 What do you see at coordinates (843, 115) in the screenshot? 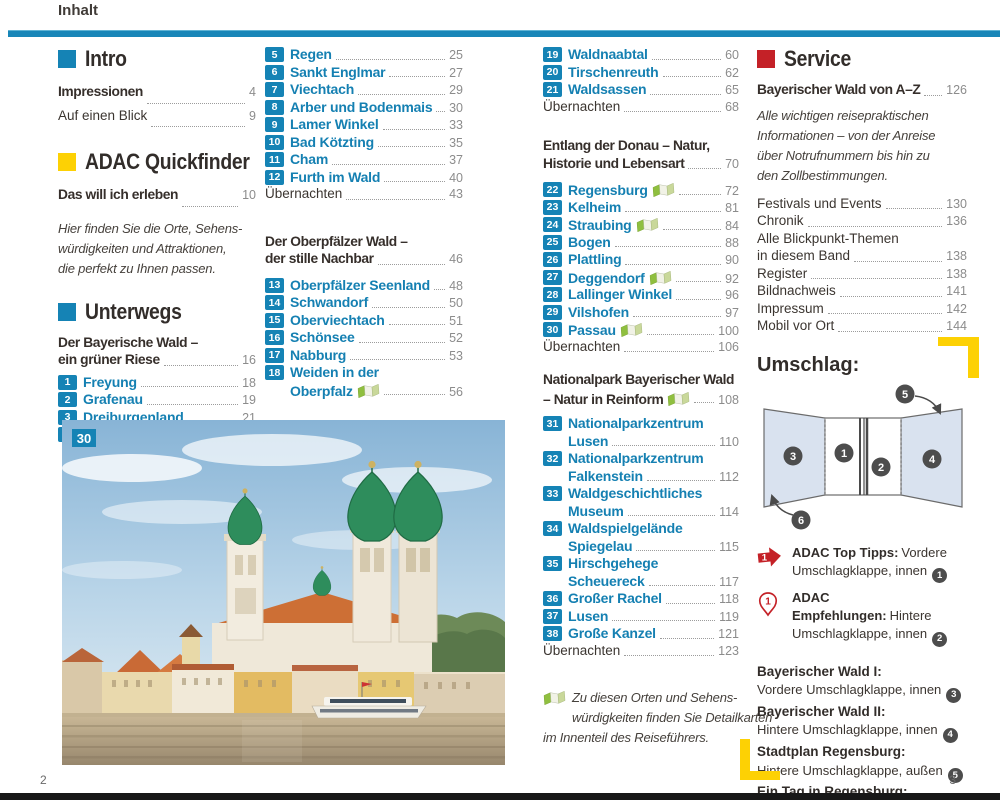
I see `text-line: Alle wichtigen reisepraktischen` at bounding box center [843, 115].